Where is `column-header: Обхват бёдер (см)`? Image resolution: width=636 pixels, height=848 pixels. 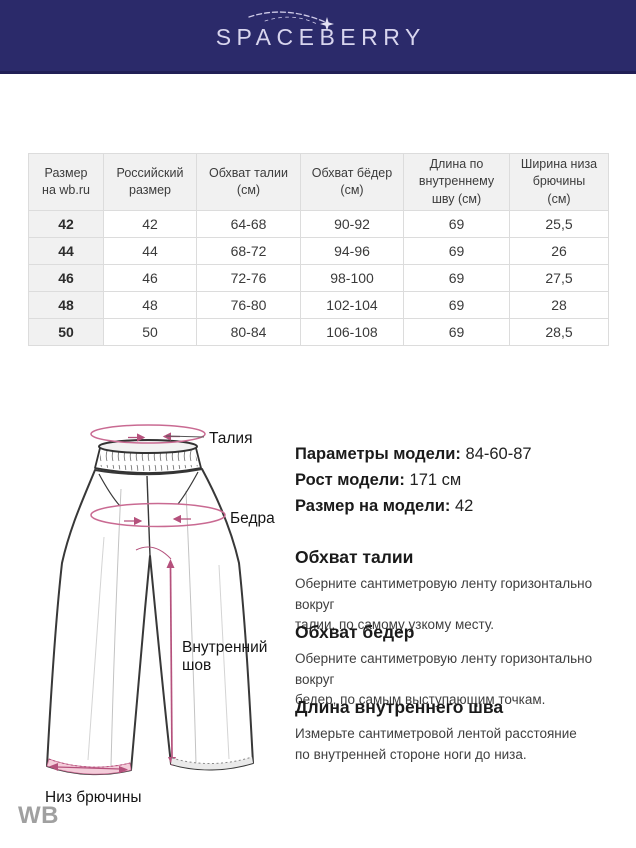 column-header: Обхват бёдер (см) is located at coordinates (352, 182).